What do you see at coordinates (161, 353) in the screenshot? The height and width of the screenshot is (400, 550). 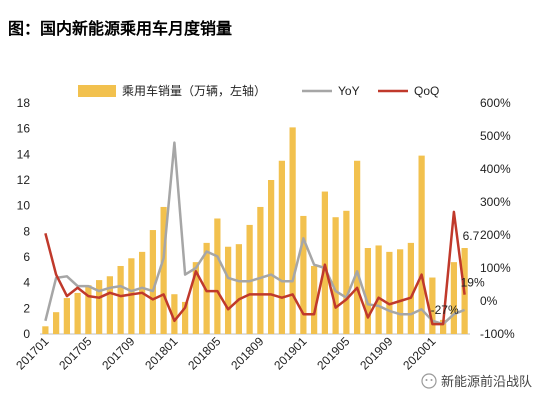 I see `x-axis-tick-label: 201801` at bounding box center [161, 353].